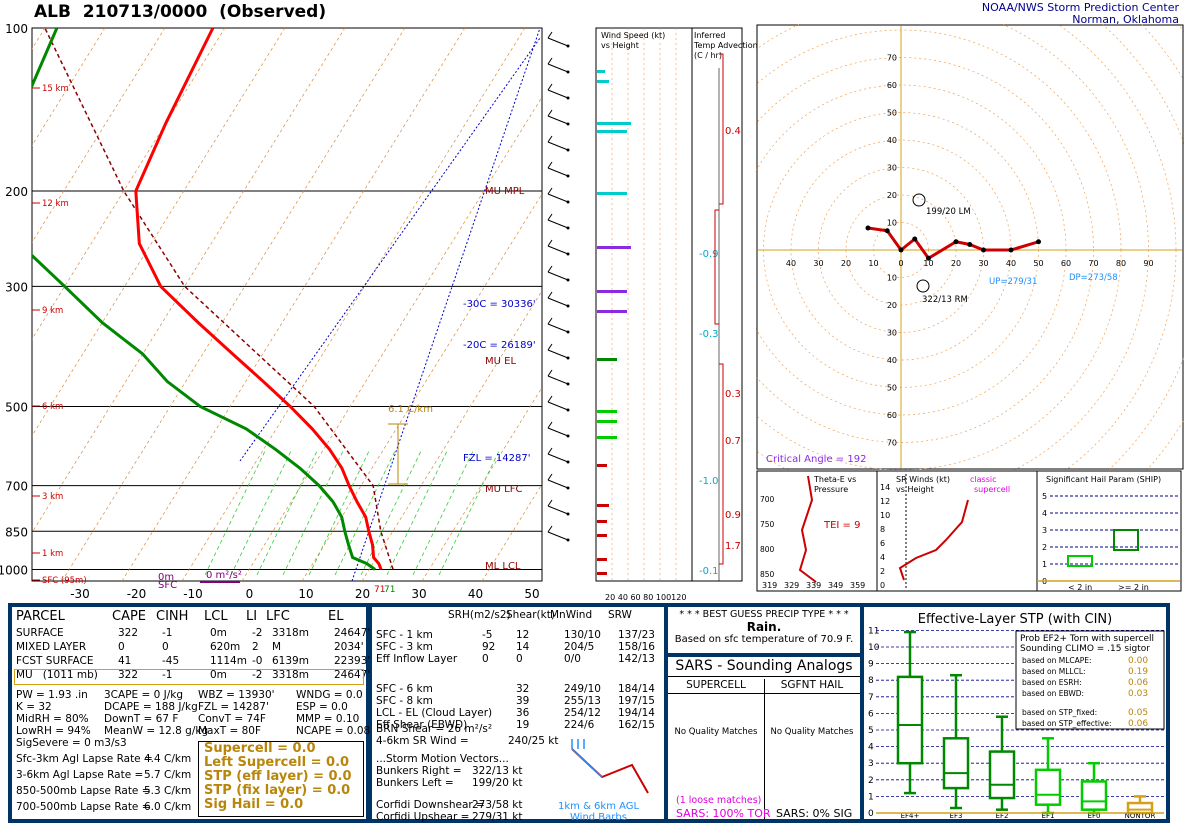  Describe the element at coordinates (505, 191) in the screenshot. I see `mu-mpl-label: MU MPL` at that location.